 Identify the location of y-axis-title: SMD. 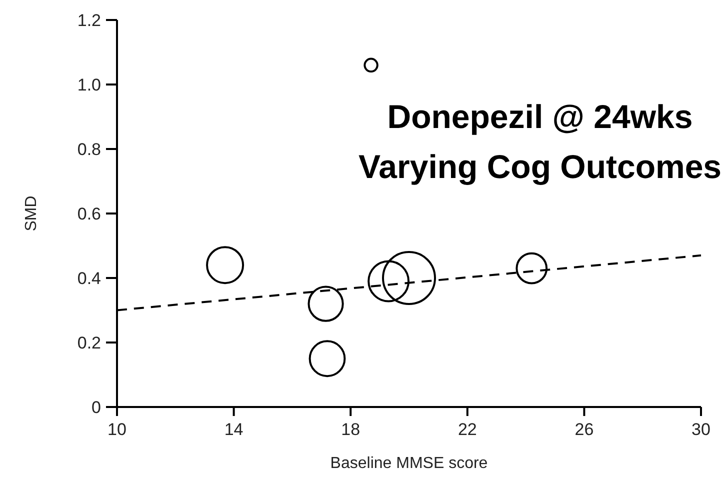
(31, 214).